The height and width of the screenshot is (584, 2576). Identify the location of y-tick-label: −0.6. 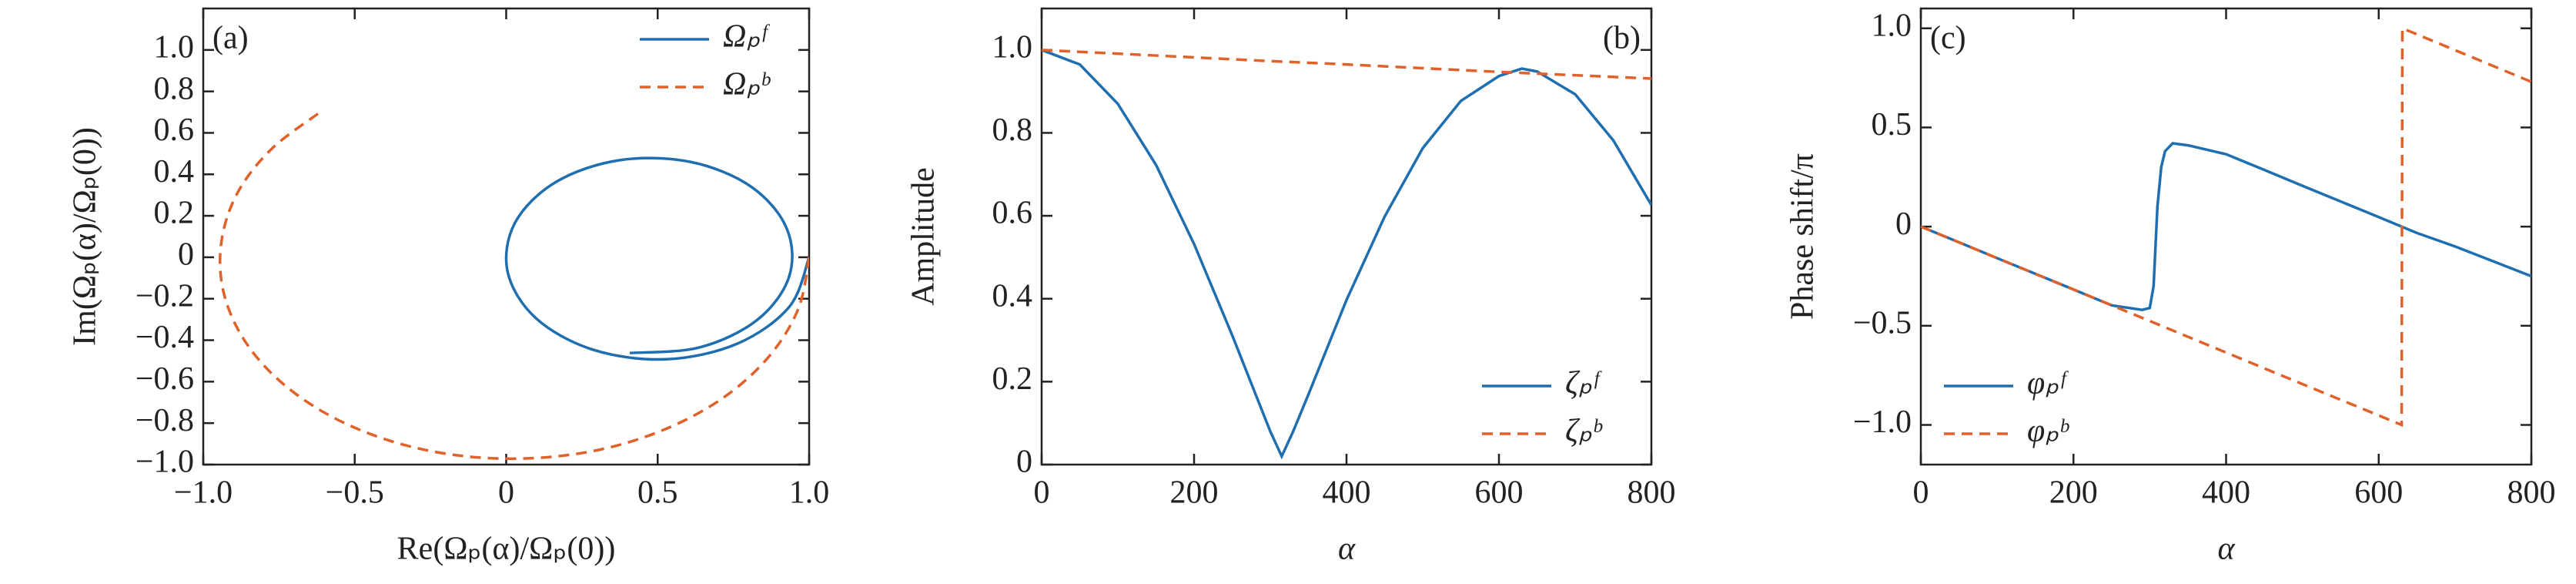
(165, 379).